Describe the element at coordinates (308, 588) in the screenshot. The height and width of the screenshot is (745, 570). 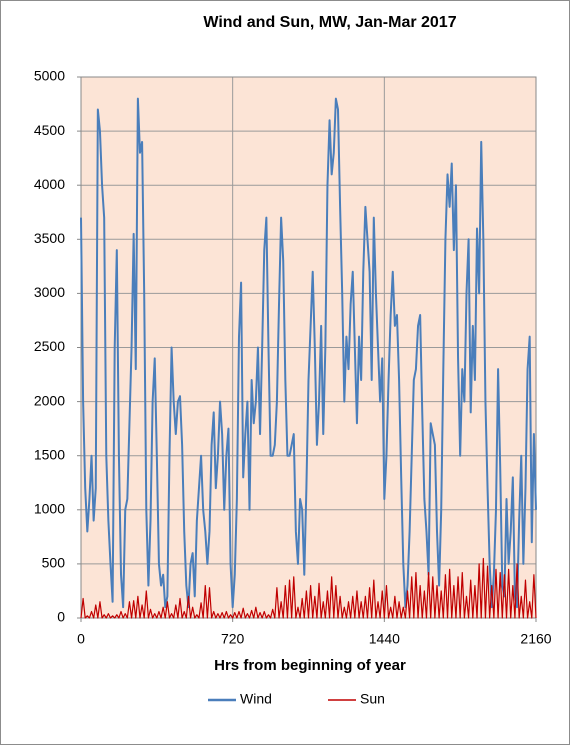
I see `line-series` at that location.